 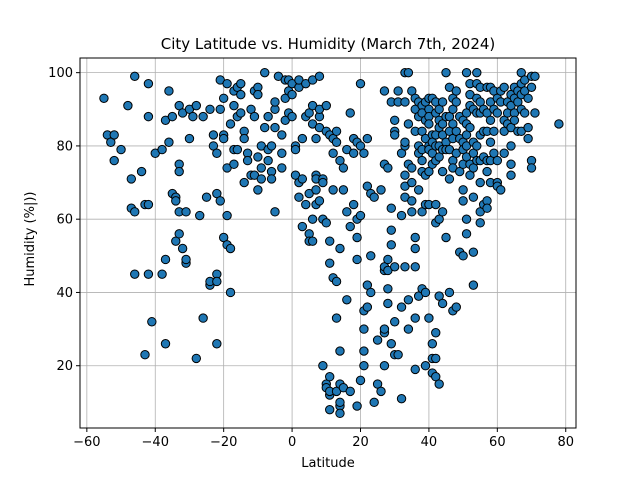 I want to click on x-tick-label: −40, so click(x=155, y=442).